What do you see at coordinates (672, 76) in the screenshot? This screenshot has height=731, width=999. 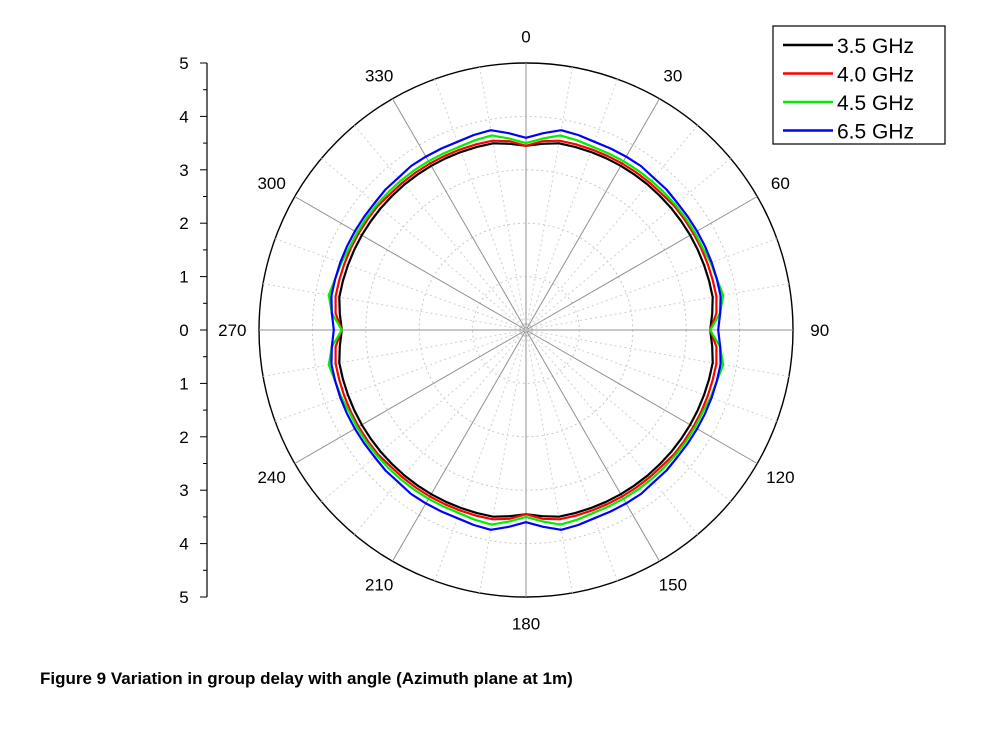 I see `angle-label-30: 30` at bounding box center [672, 76].